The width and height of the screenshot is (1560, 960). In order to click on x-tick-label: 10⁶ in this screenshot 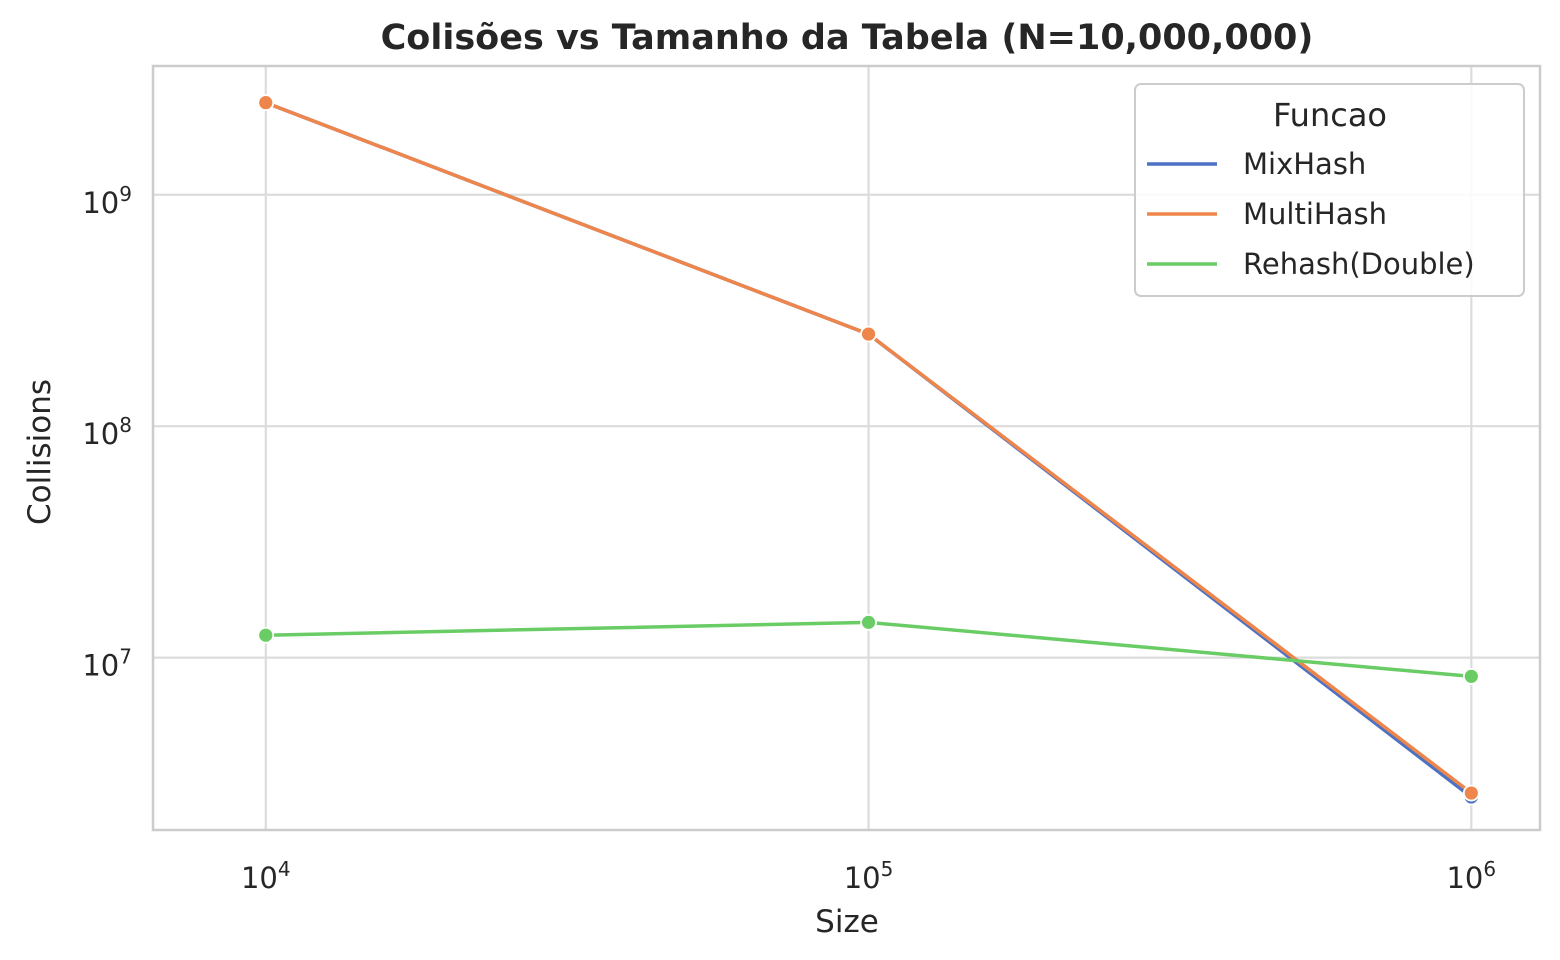, I will do `click(1471, 876)`.